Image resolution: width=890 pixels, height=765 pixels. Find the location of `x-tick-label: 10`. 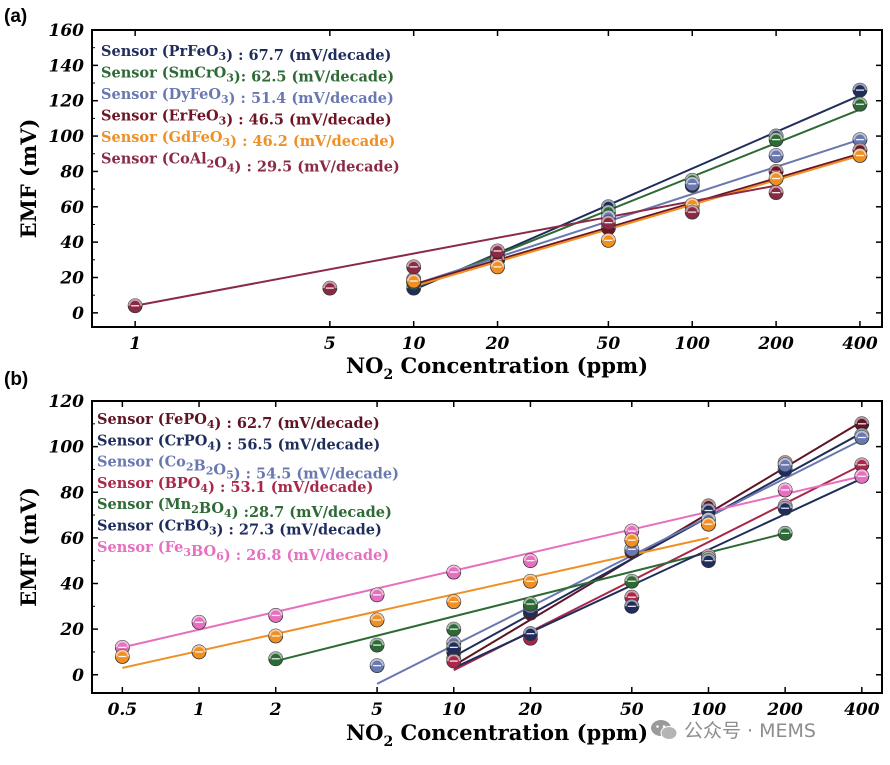

x-tick-label: 10 is located at coordinates (414, 344).